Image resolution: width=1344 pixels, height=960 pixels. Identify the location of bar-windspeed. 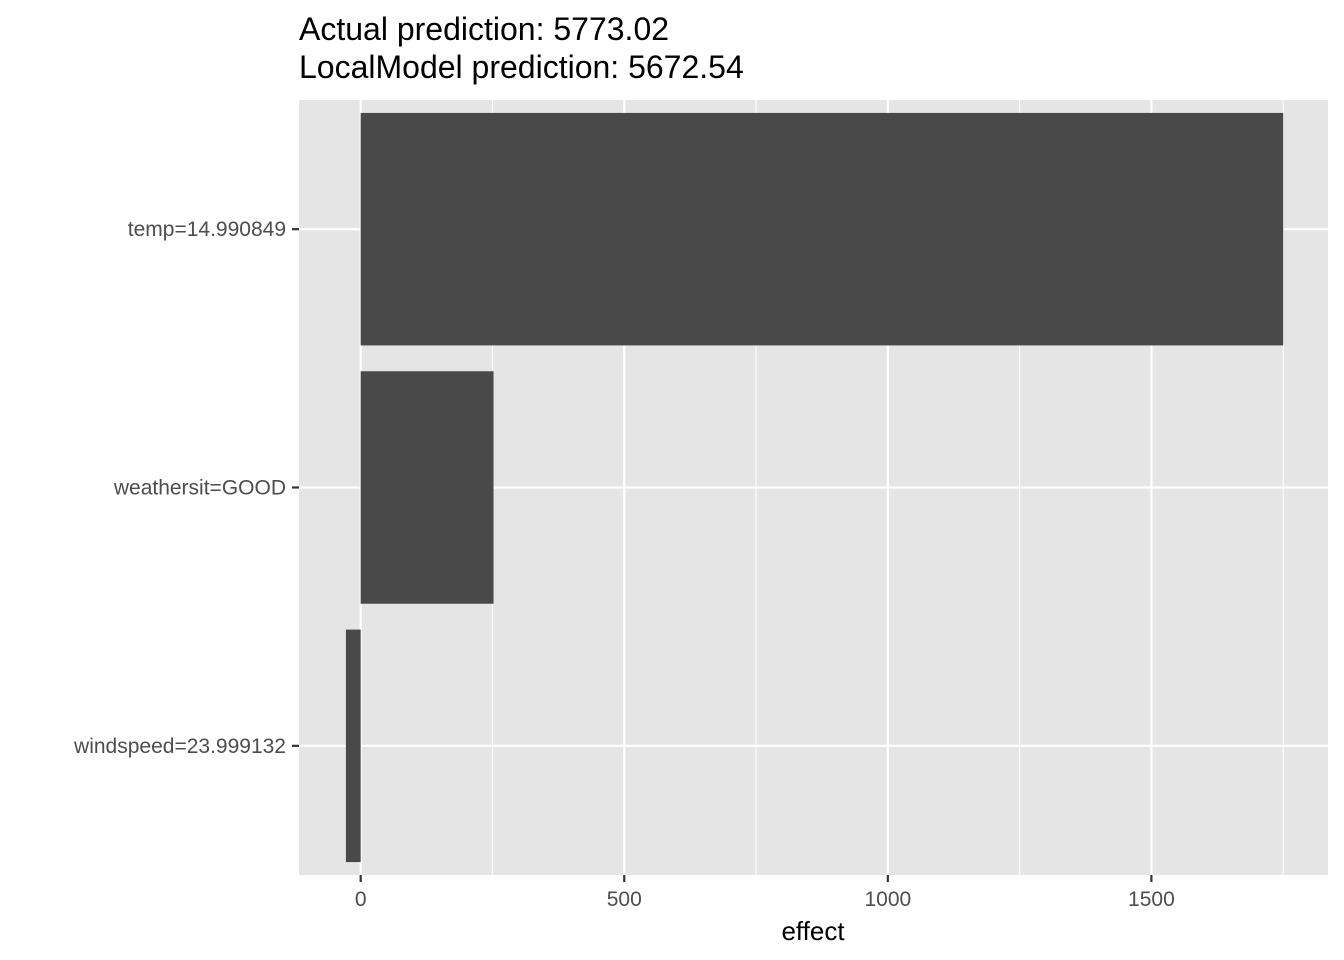
(353, 746).